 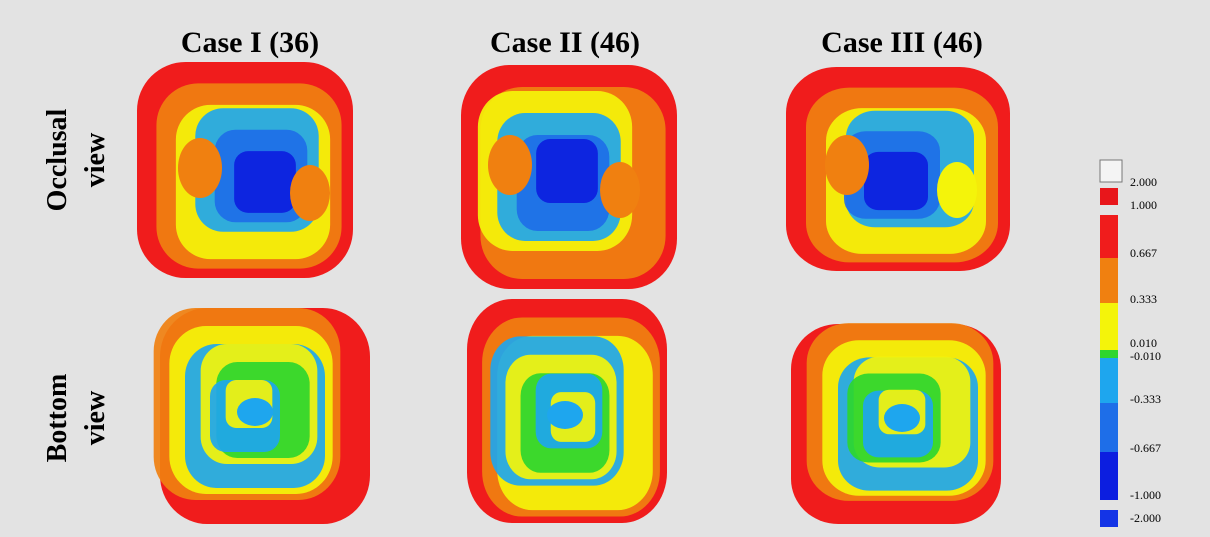 What do you see at coordinates (1145, 399) in the screenshot?
I see `legend-label: -0.333` at bounding box center [1145, 399].